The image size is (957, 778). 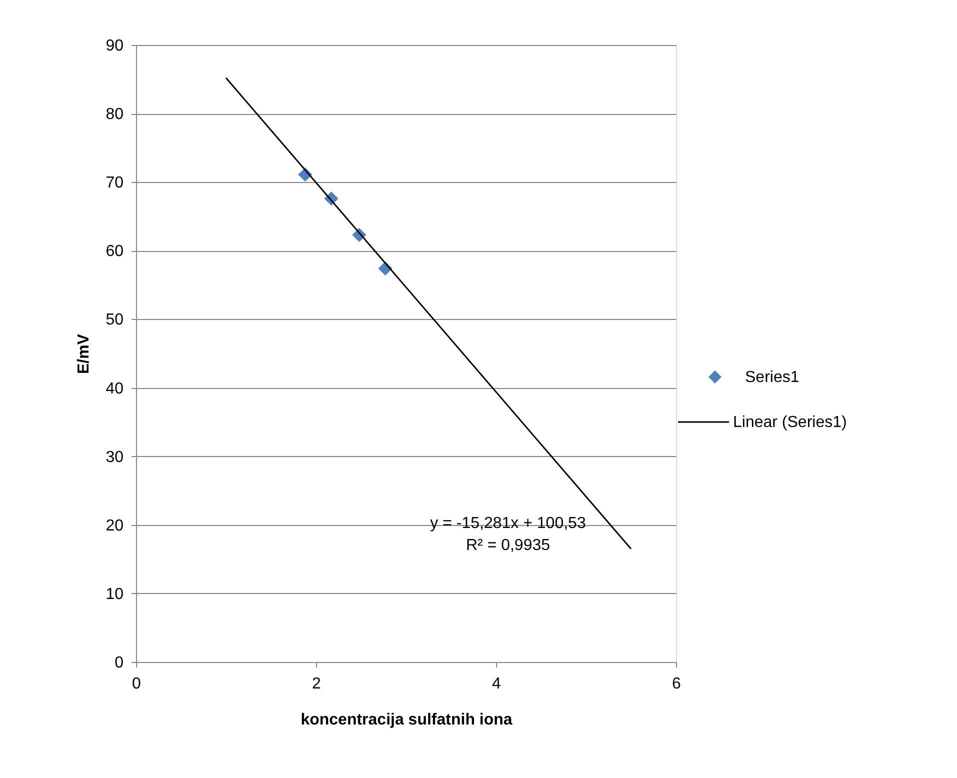 What do you see at coordinates (115, 46) in the screenshot?
I see `y-tick-label: 90` at bounding box center [115, 46].